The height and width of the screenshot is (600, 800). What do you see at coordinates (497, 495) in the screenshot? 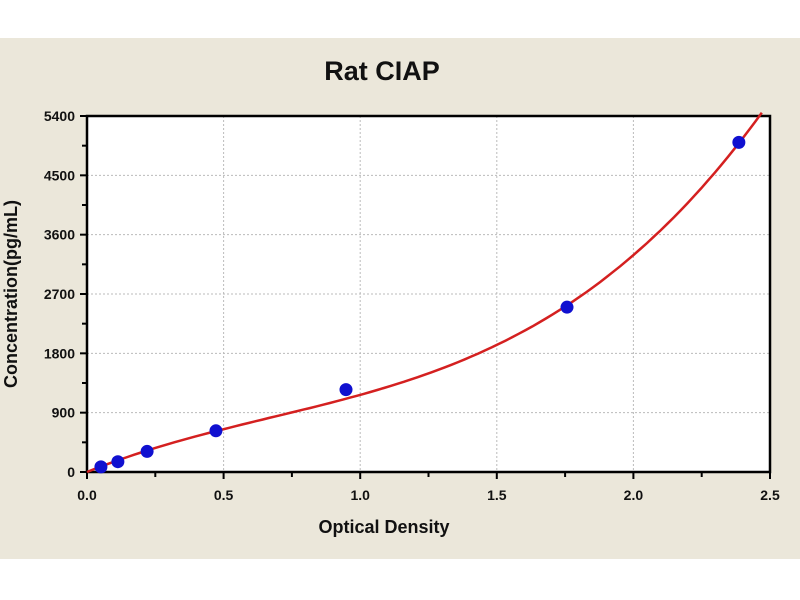
I see `x-tick-label: 1.5` at bounding box center [497, 495].